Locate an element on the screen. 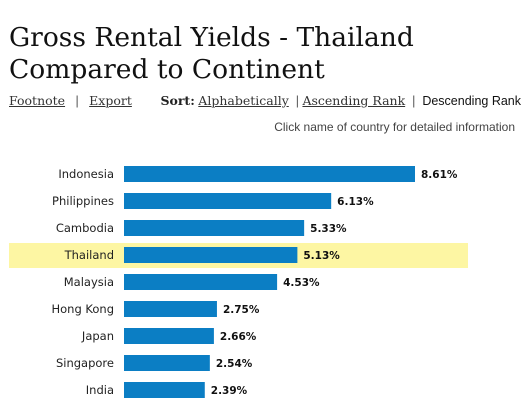 This screenshot has height=408, width=530. value-label-thailand: 5.13% is located at coordinates (321, 256).